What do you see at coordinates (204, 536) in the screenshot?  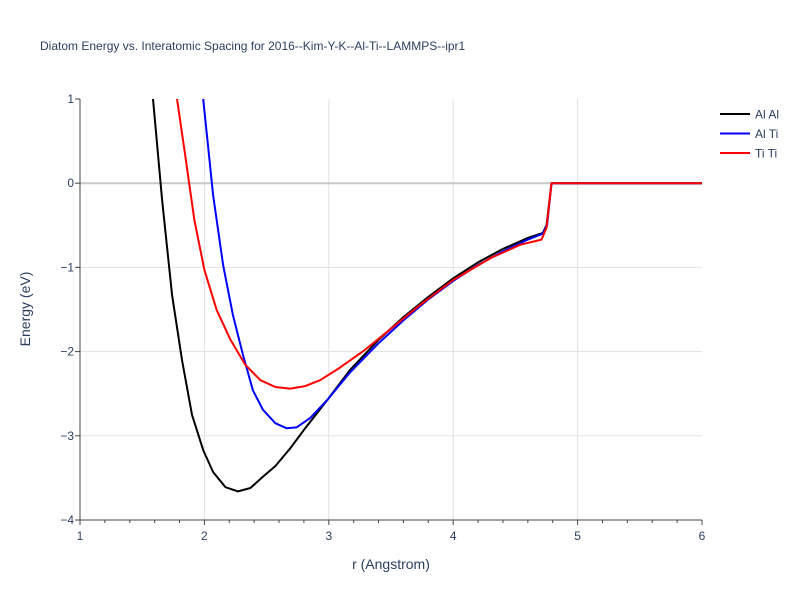 I see `x-tick-label: 2` at bounding box center [204, 536].